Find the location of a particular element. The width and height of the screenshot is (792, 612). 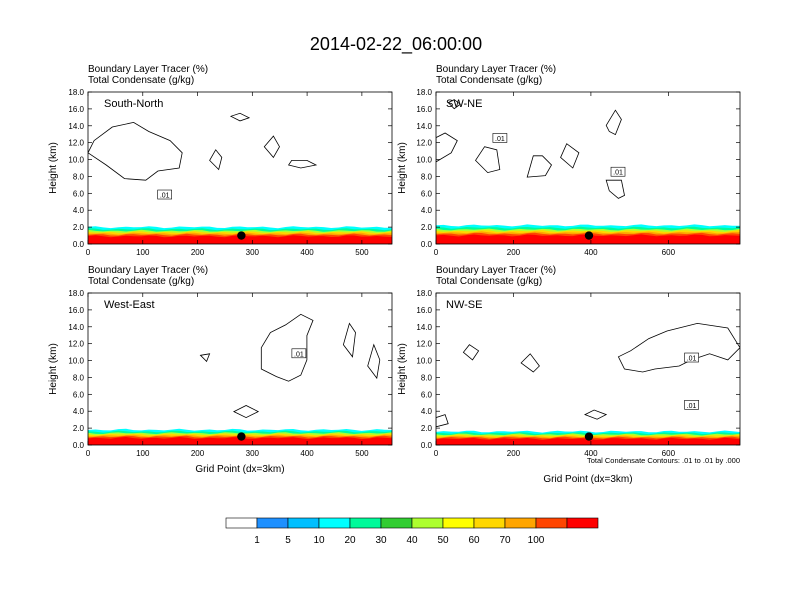

colorbar-label: 60 is located at coordinates (474, 540).